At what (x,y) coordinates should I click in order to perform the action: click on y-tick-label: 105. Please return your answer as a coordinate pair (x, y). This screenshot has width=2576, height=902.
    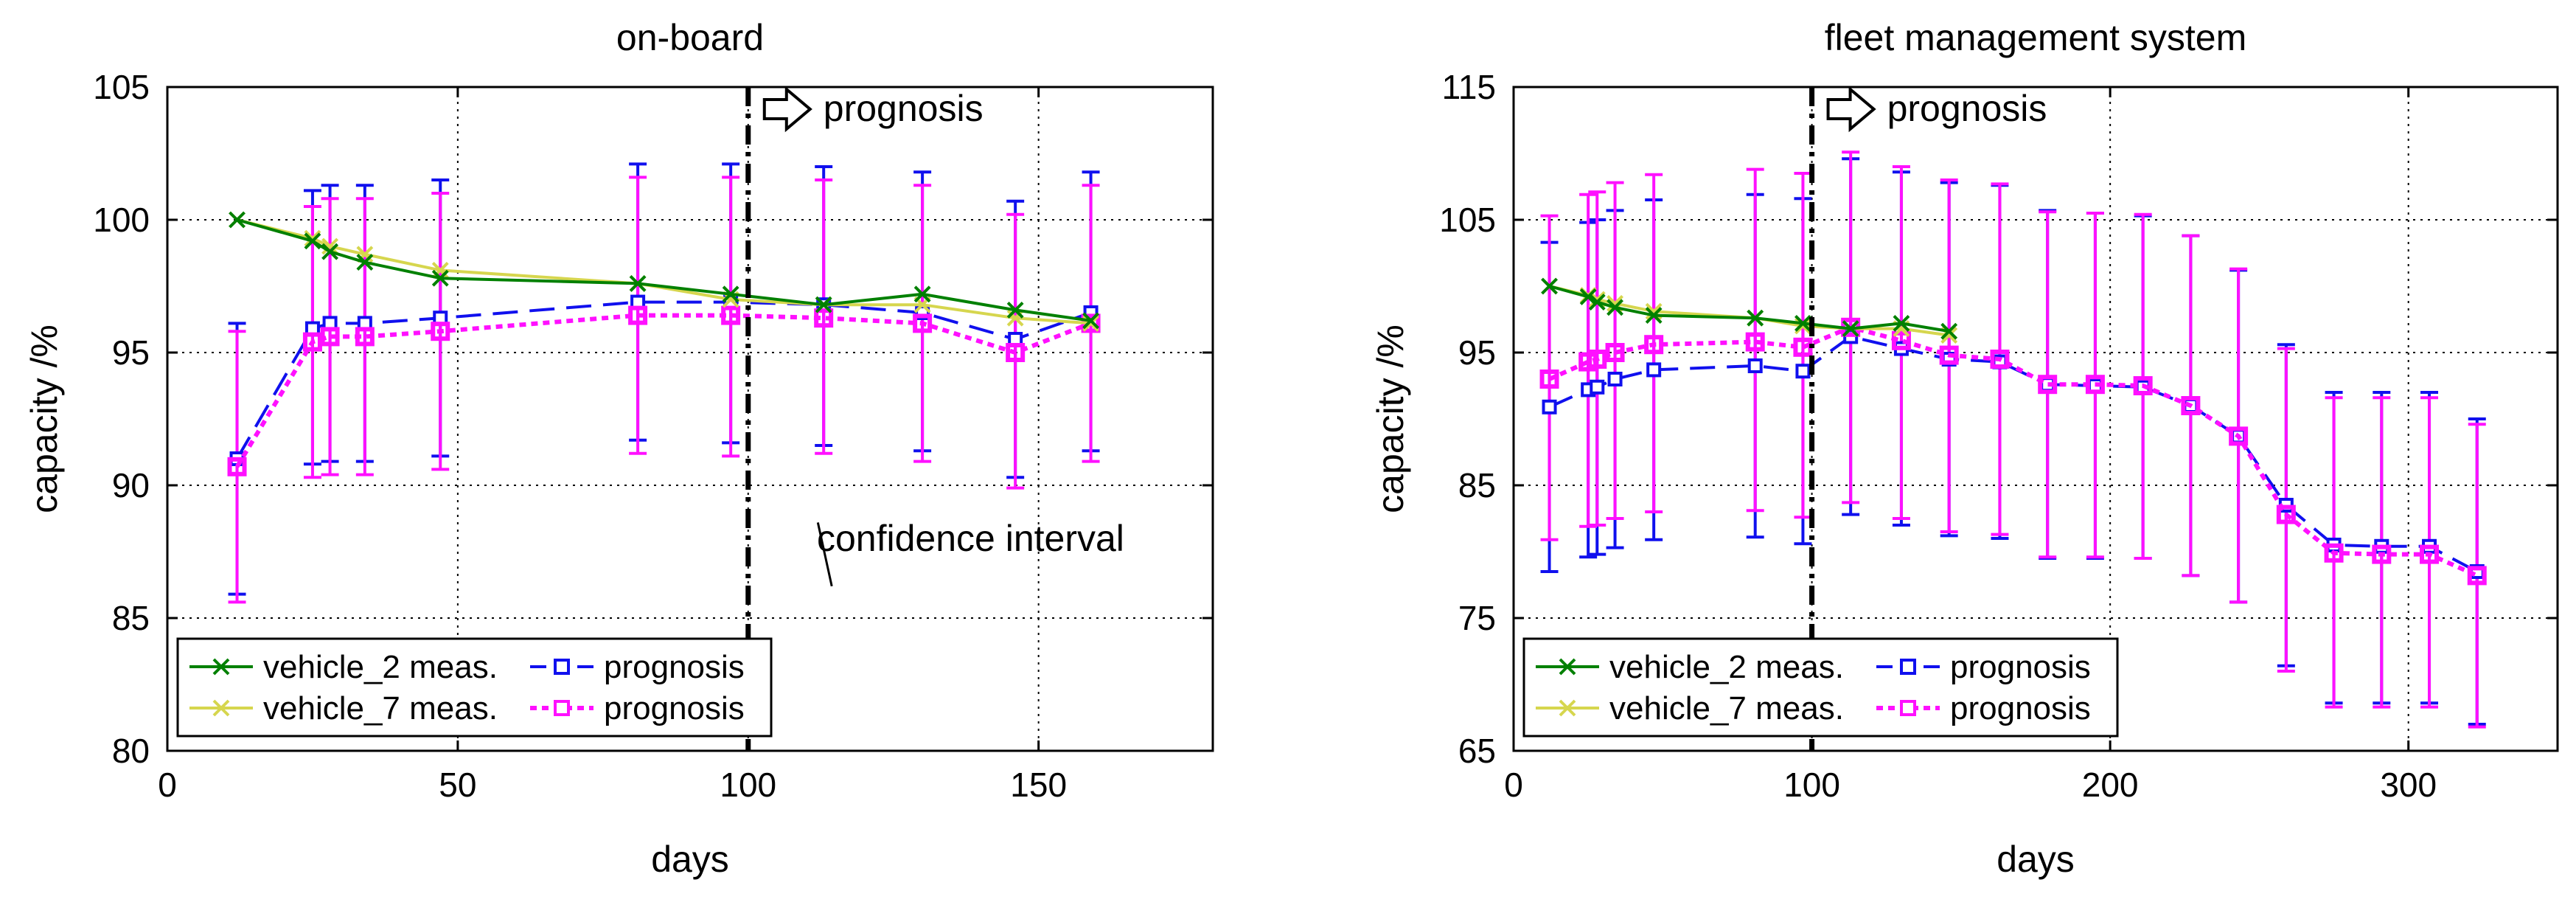
    Looking at the image, I should click on (1468, 220).